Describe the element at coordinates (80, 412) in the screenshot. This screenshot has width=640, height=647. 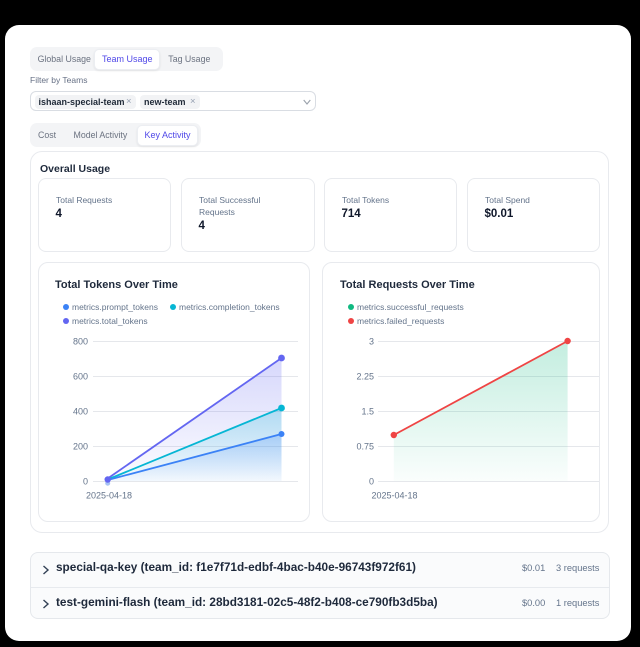
I see `svg-text: 400` at that location.